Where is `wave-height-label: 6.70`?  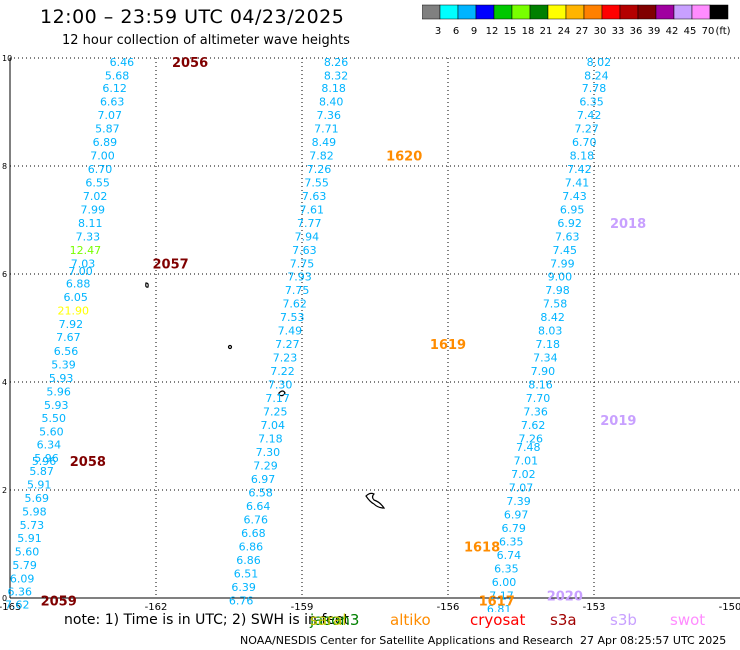
wave-height-label: 6.70 is located at coordinates (584, 142).